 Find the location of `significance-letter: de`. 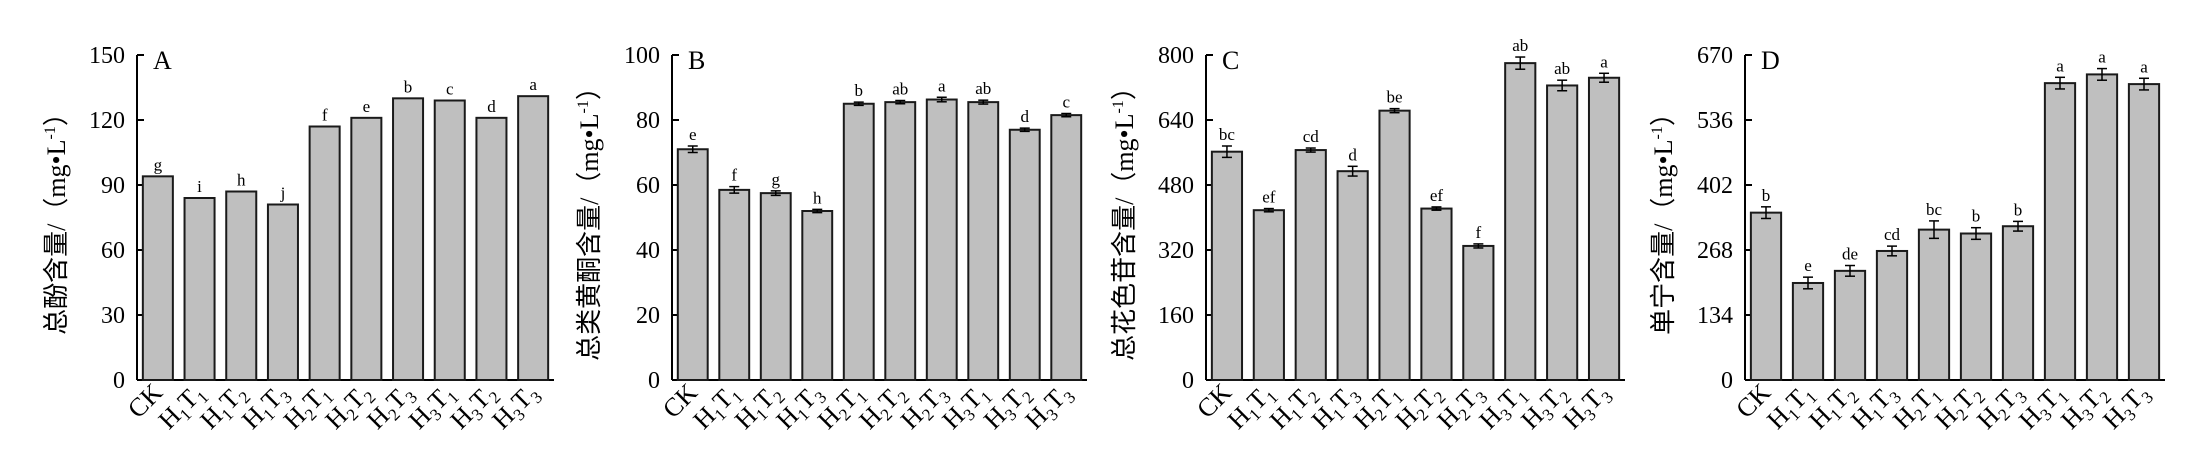

significance-letter: de is located at coordinates (1850, 254).